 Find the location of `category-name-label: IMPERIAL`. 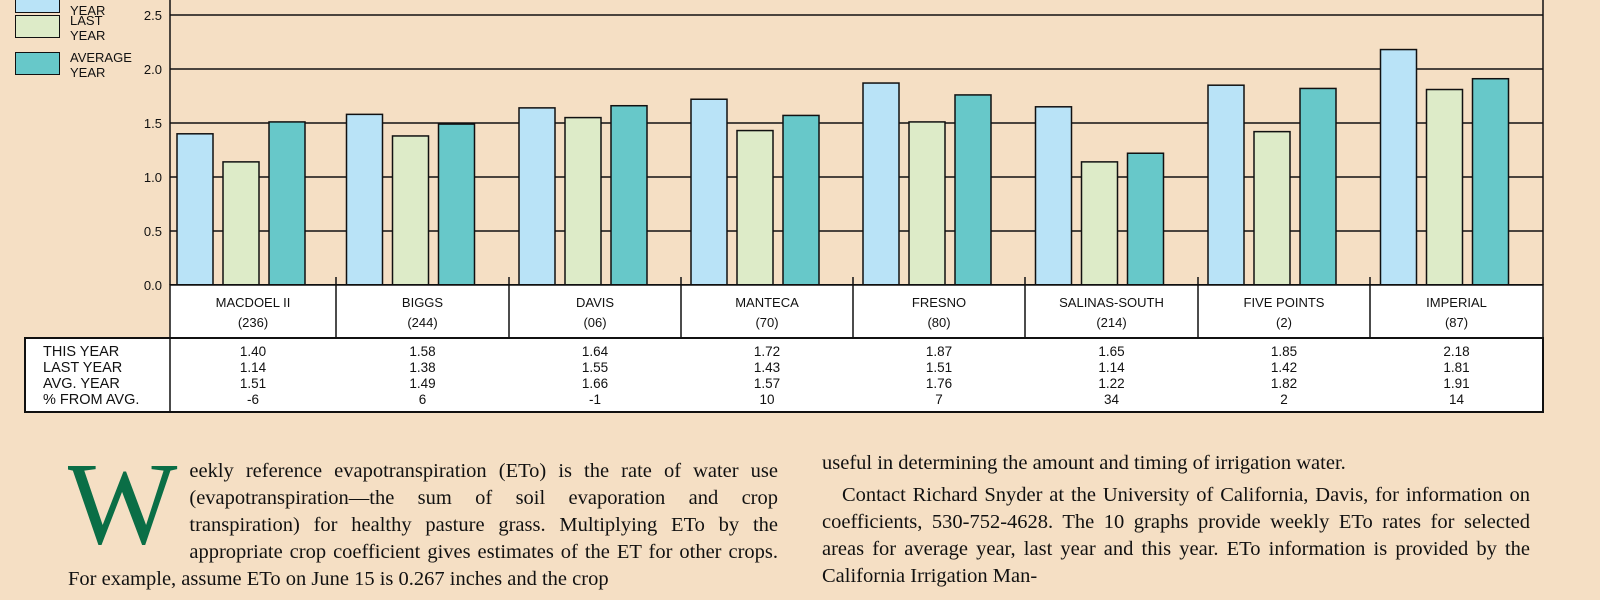

category-name-label: IMPERIAL is located at coordinates (1456, 302).